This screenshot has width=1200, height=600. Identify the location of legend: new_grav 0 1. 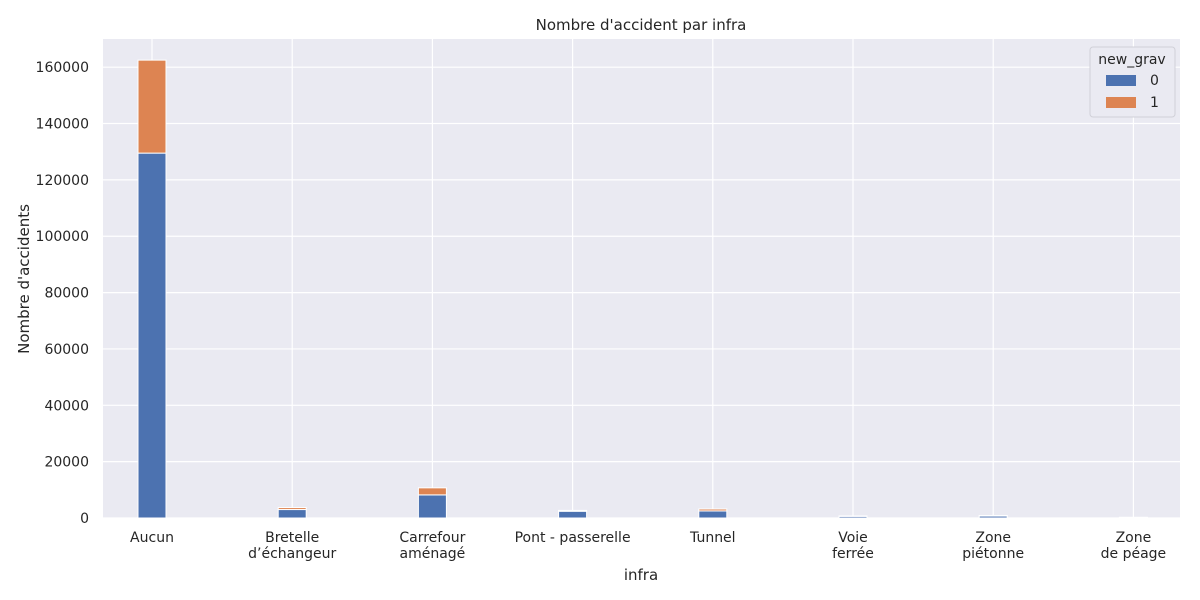
(1132, 82).